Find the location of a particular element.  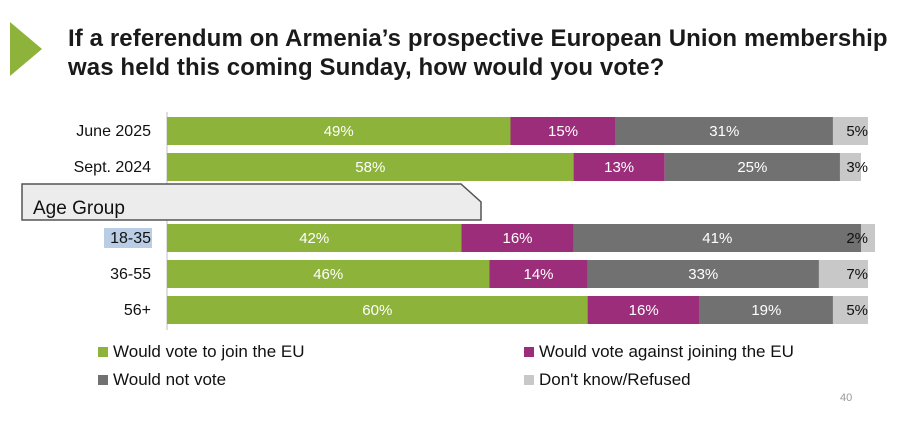

data-label-would-vote-to-join-the-eu-18-35: 42% is located at coordinates (314, 238).